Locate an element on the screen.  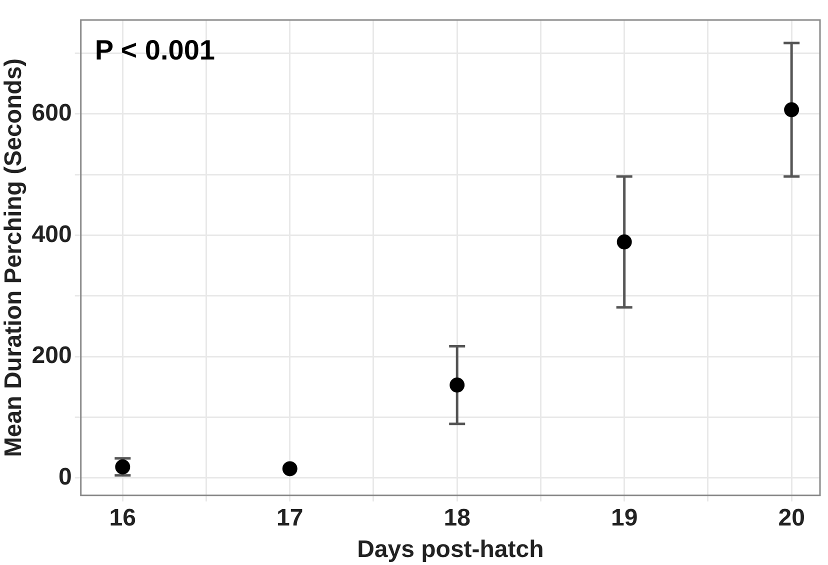
y-tick-label: 600 is located at coordinates (52, 113).